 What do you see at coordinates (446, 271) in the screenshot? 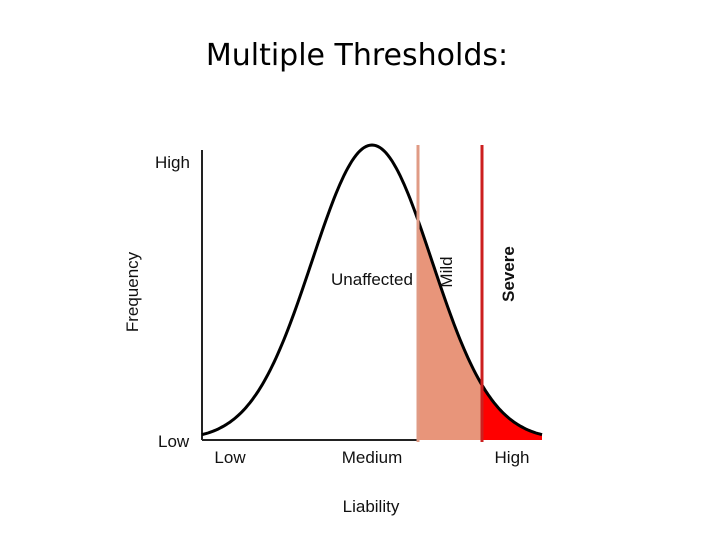
I see `mild-threshold-label: Mild` at bounding box center [446, 271].